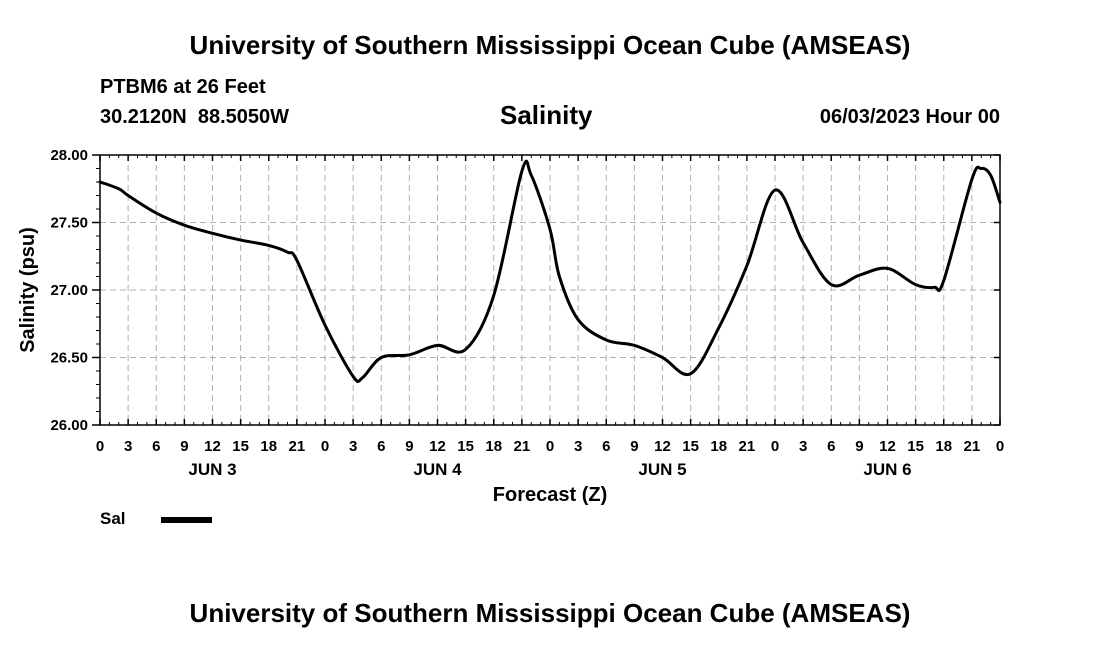  Describe the element at coordinates (69, 425) in the screenshot. I see `y-tick-label: 26.00` at that location.